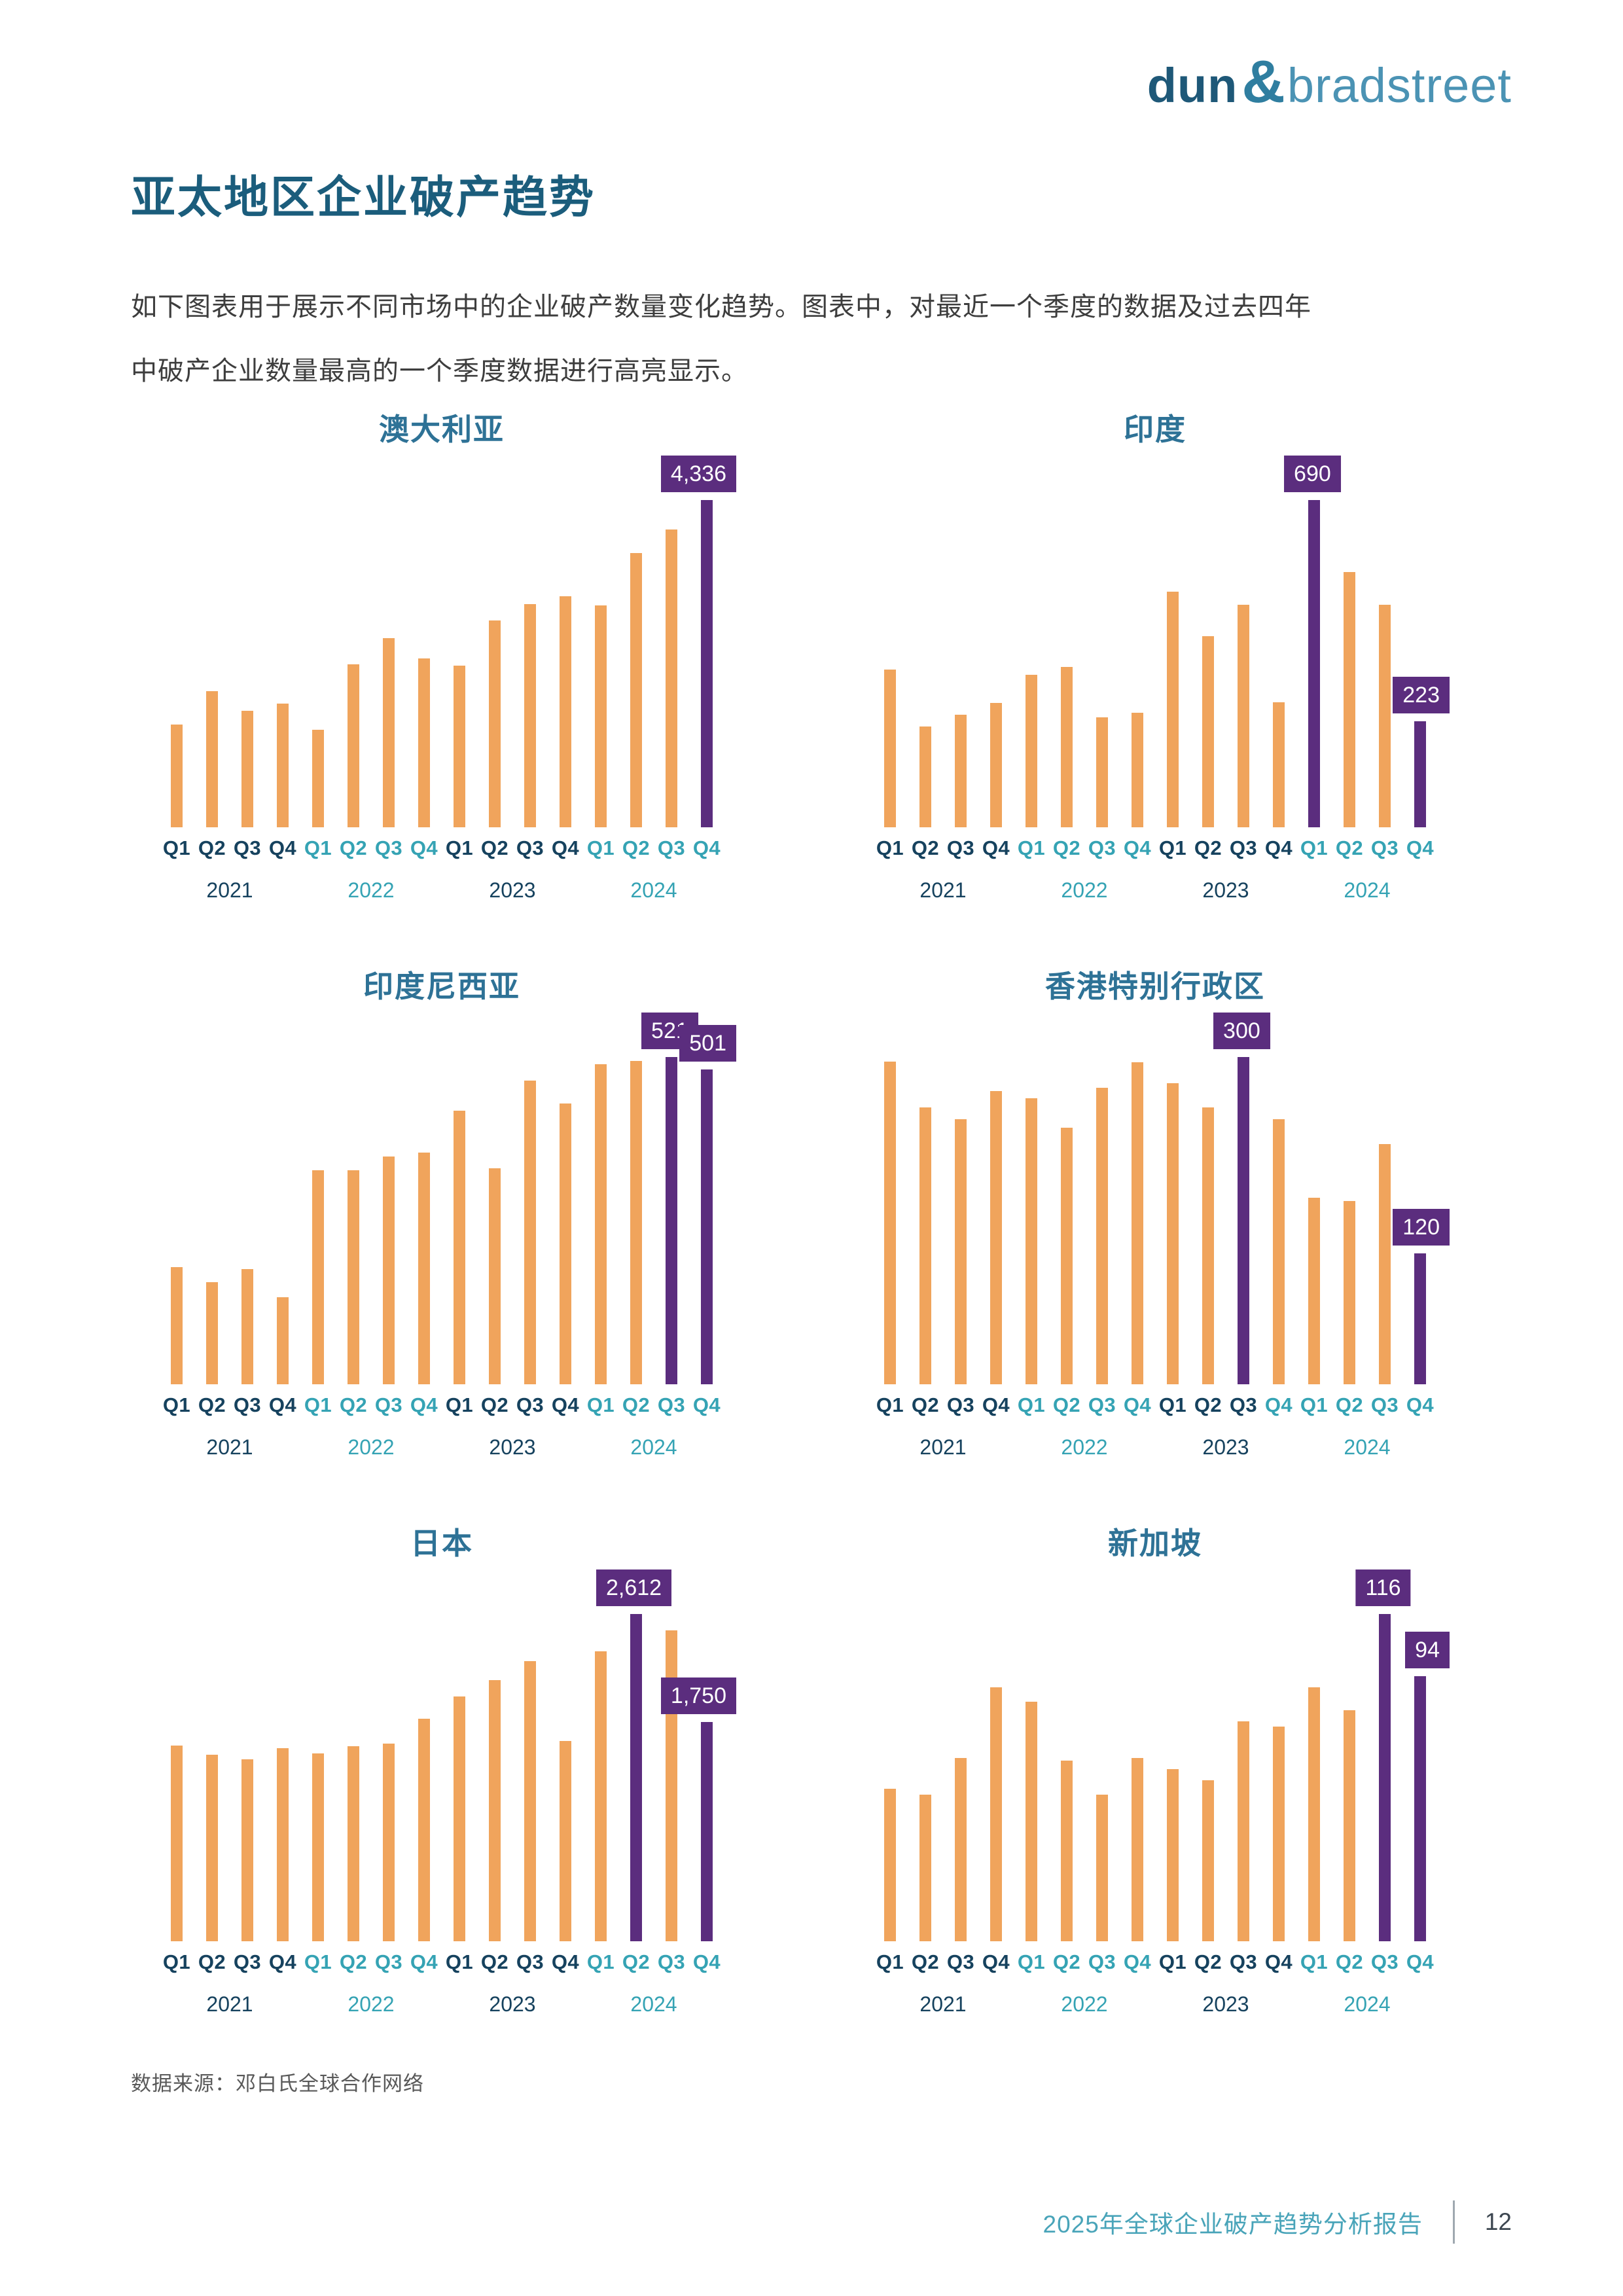  Describe the element at coordinates (318, 1847) in the screenshot. I see `bar-2022-Q1` at that location.